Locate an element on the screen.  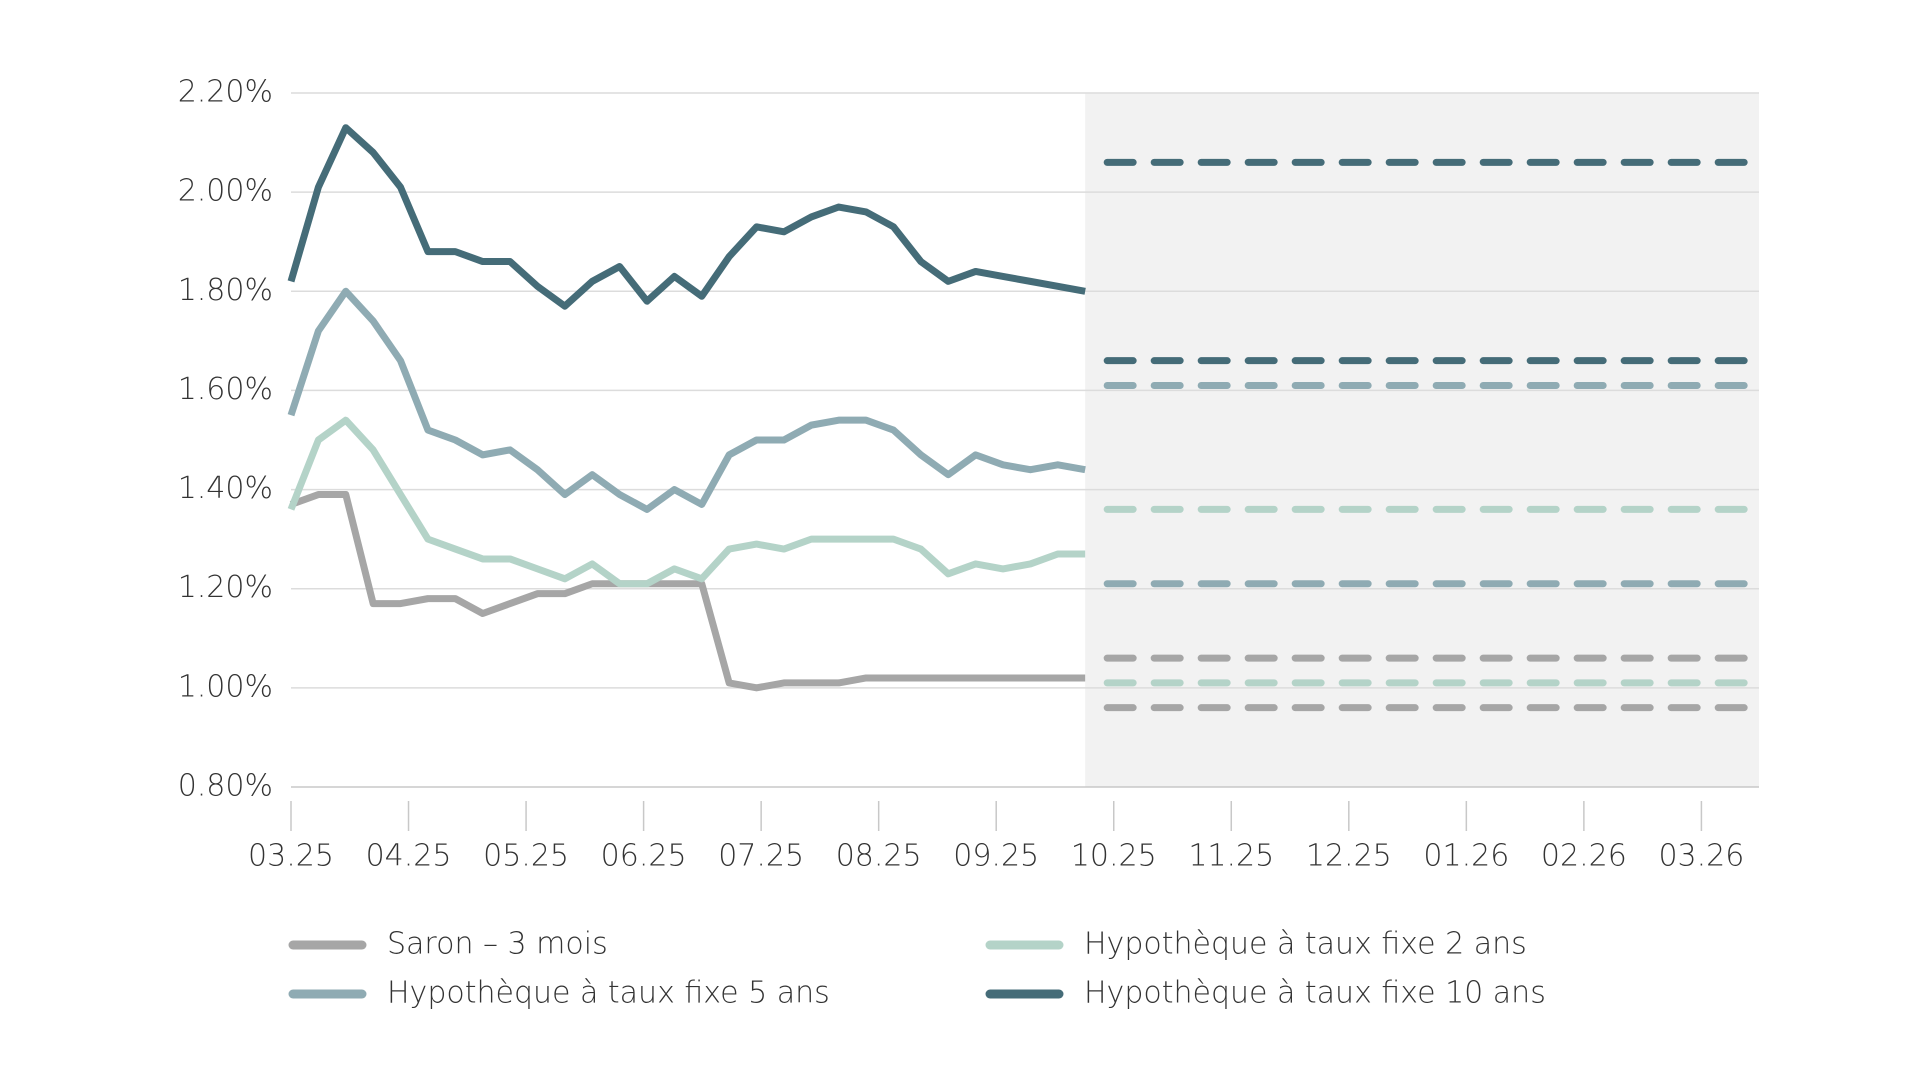
x-tick-label: 03.25 is located at coordinates (291, 856).